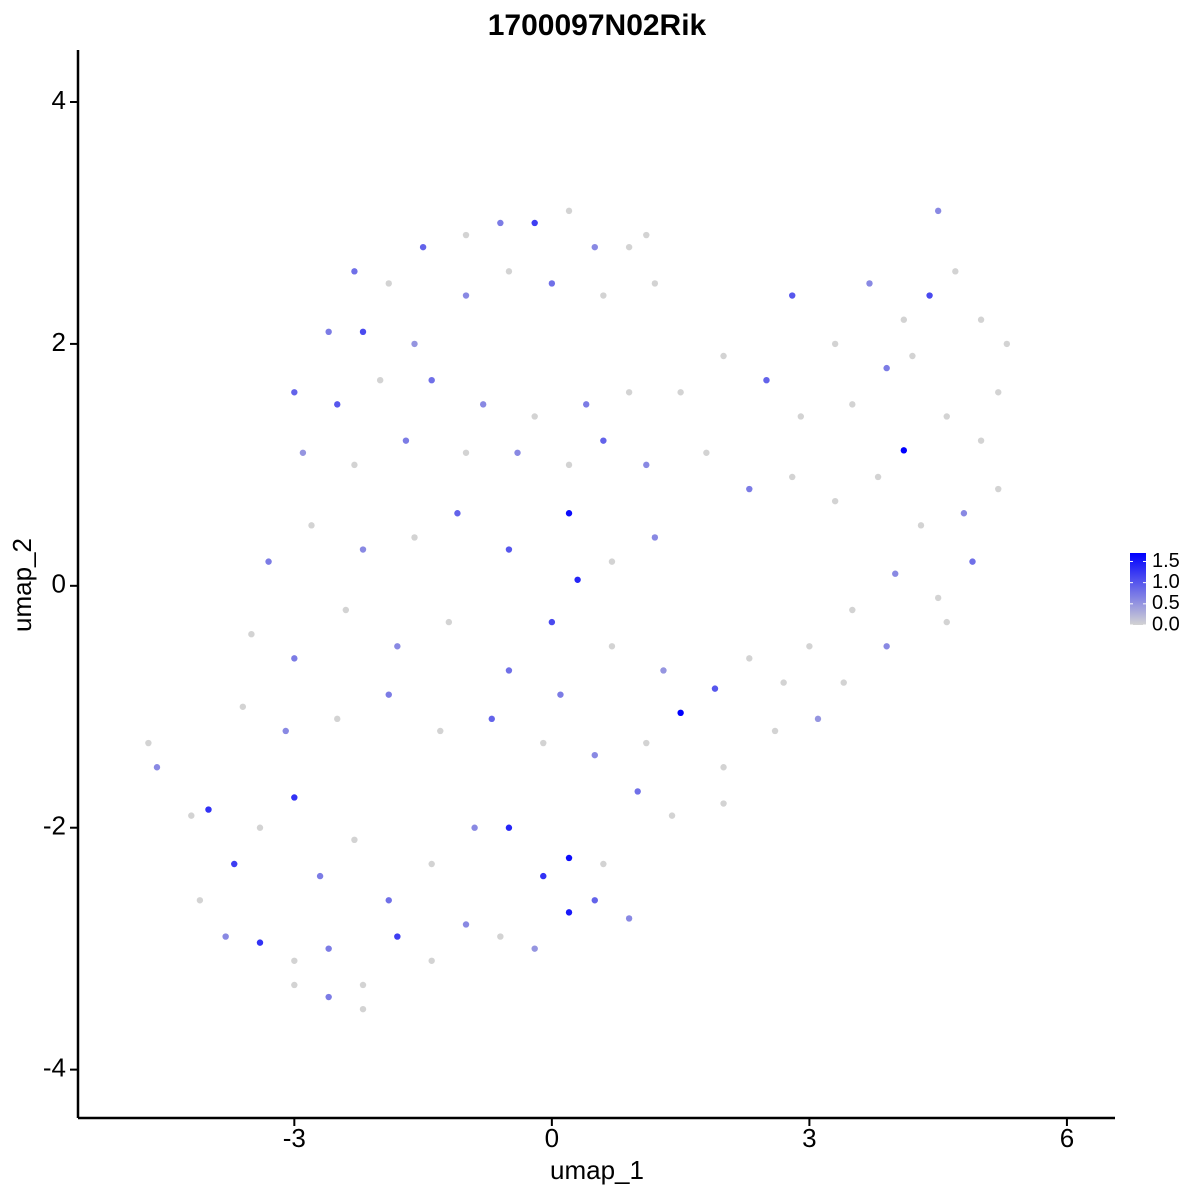  Describe the element at coordinates (54, 1067) in the screenshot. I see `y-tick-label: -4` at that location.